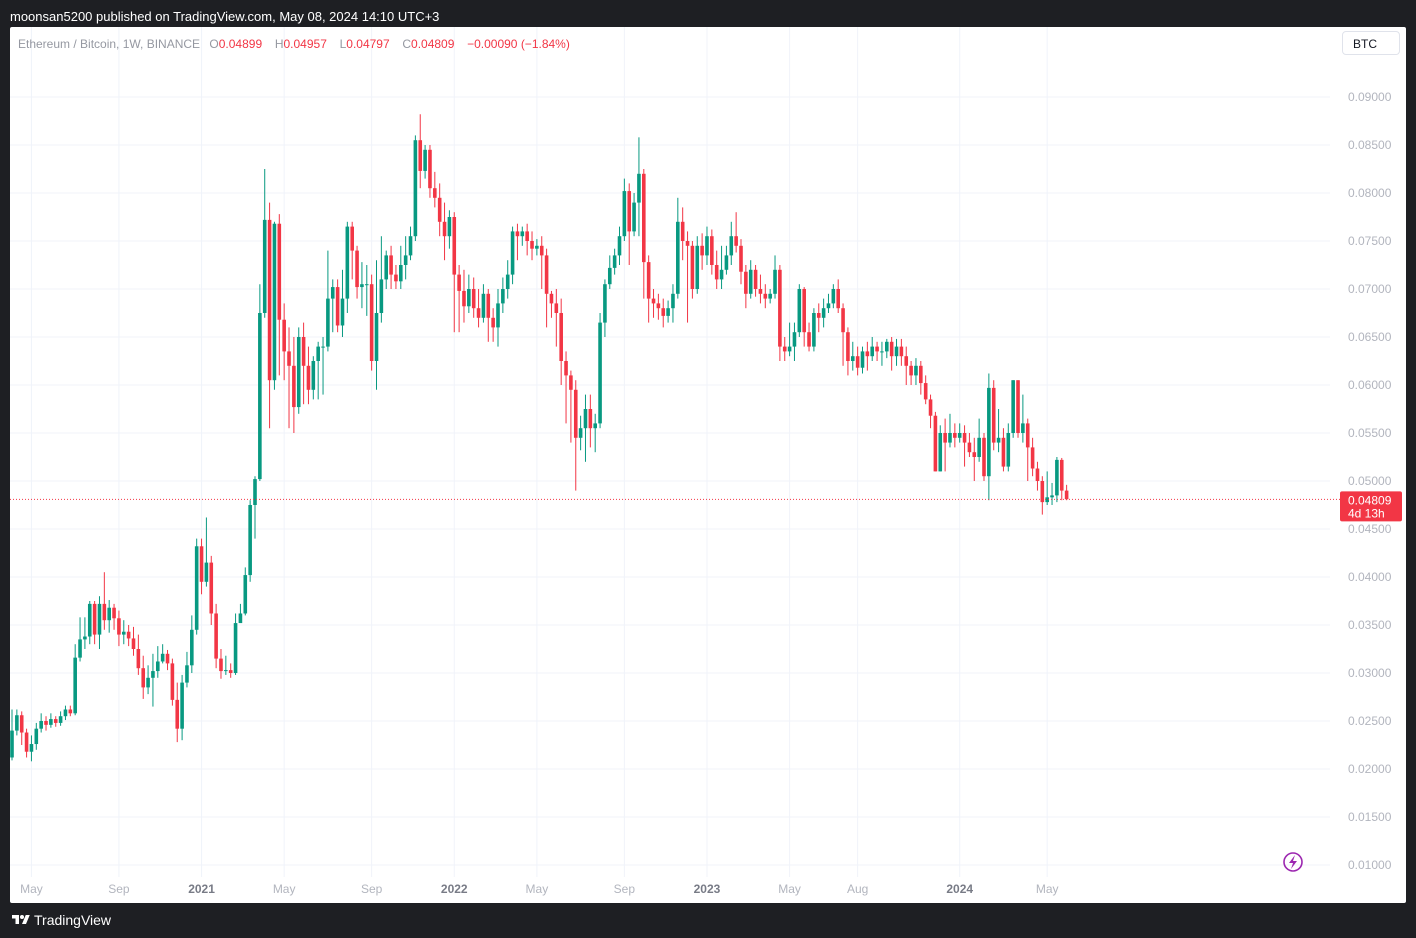  Describe the element at coordinates (1371, 43) in the screenshot. I see `currency-button: BTC` at that location.